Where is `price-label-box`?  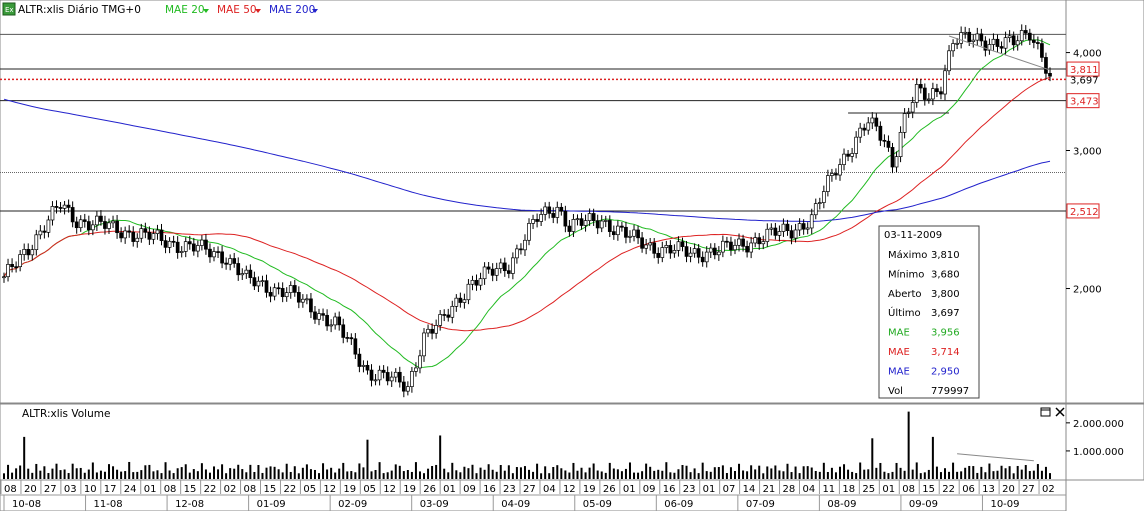 price-label-box is located at coordinates (1083, 101).